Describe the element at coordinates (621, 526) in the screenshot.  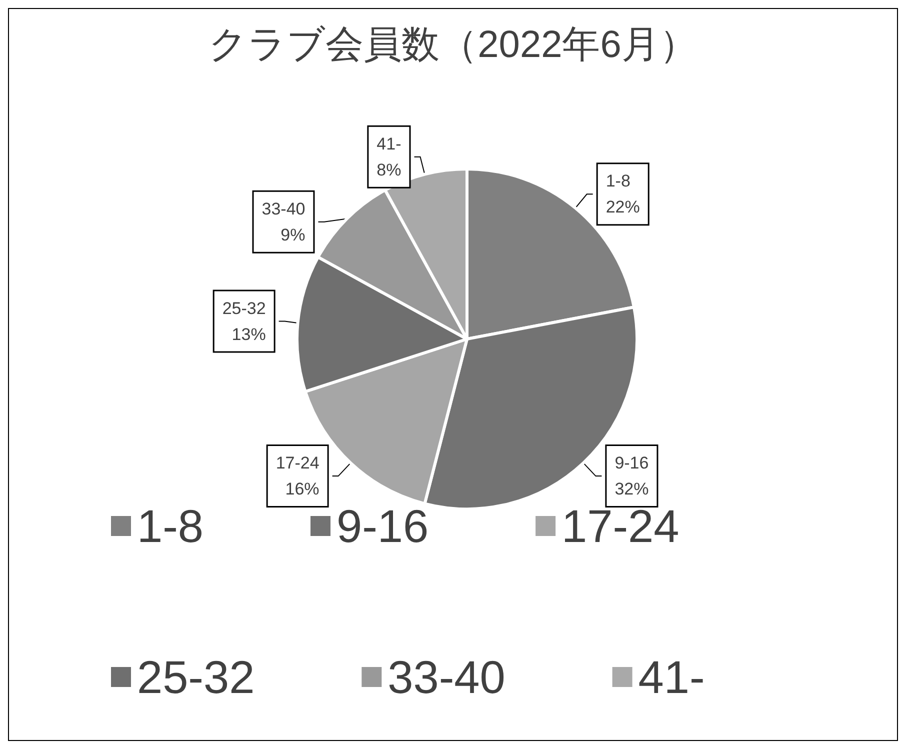
I see `legend-label: 17-24` at that location.